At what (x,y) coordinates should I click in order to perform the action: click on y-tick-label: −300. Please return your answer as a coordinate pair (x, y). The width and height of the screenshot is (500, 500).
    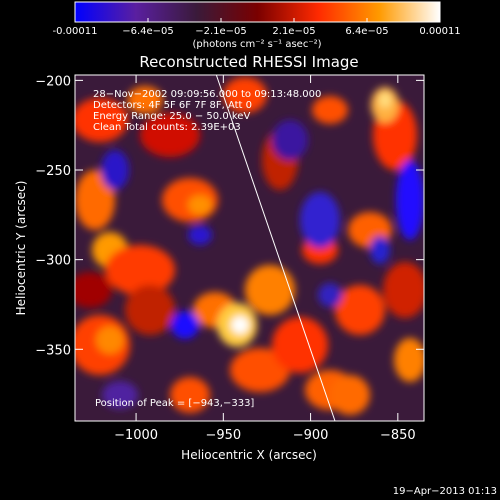
    Looking at the image, I should click on (53, 261).